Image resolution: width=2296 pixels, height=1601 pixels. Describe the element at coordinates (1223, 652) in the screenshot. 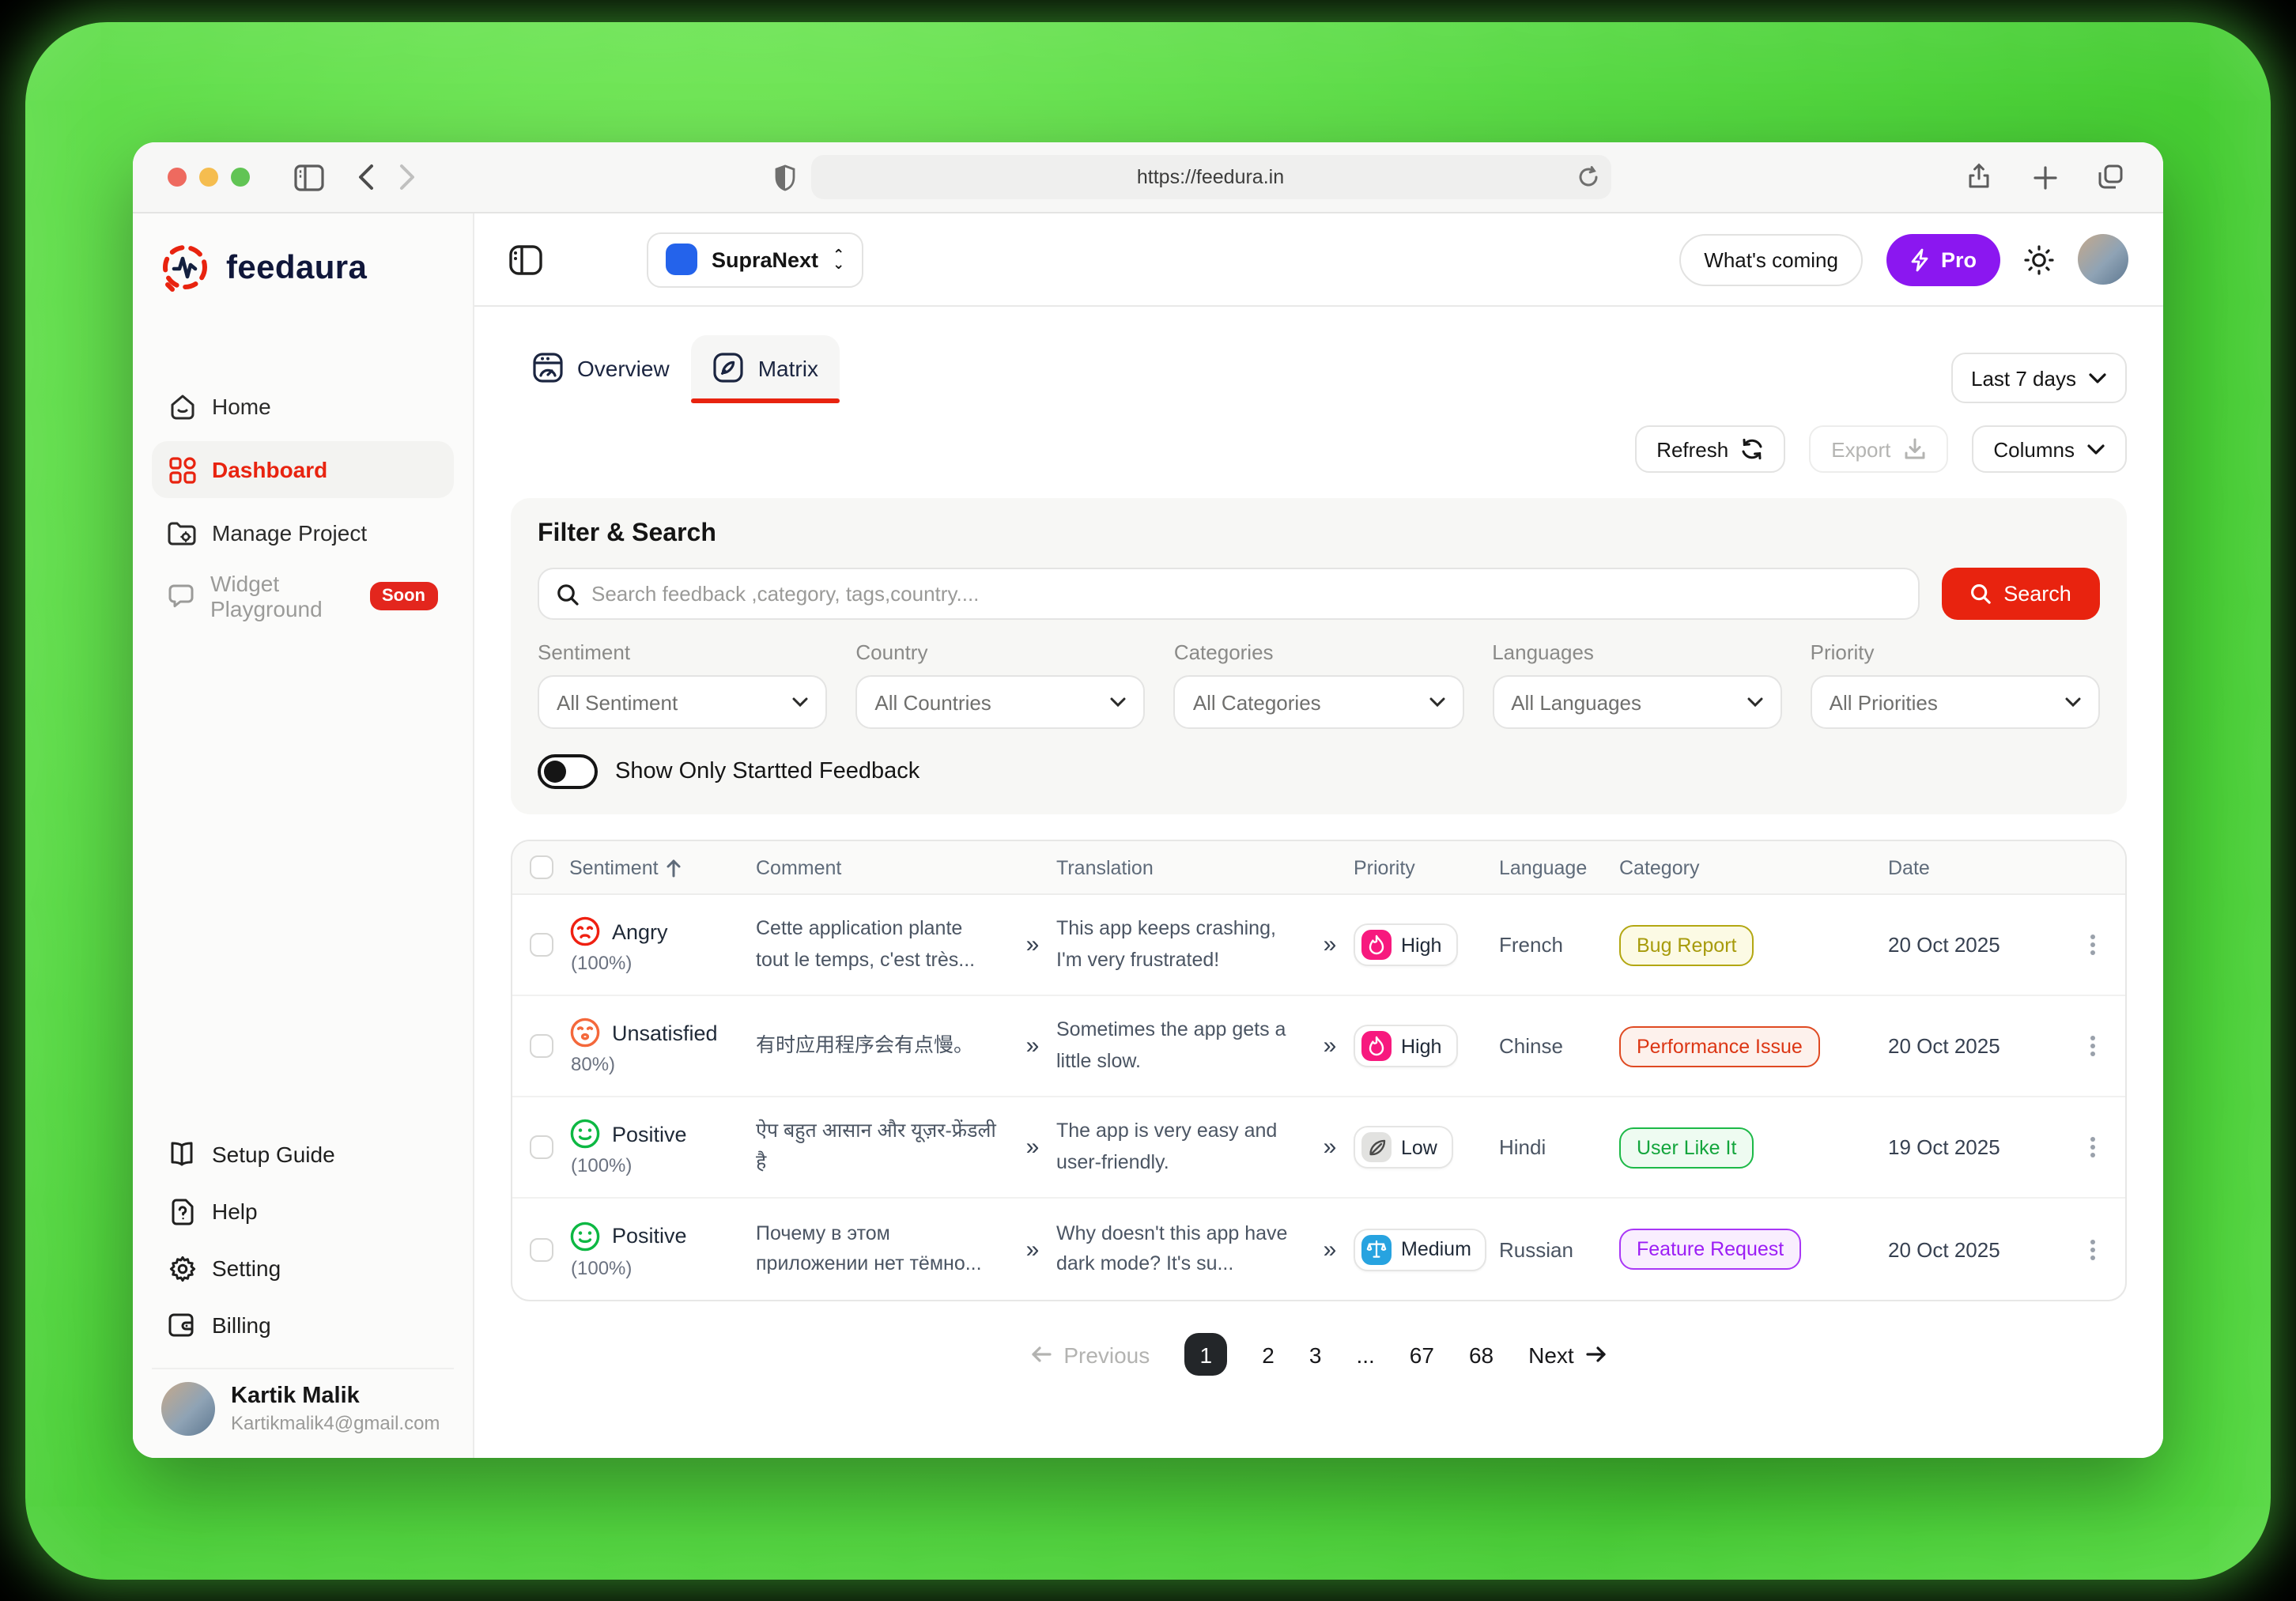

I see `filter-label-categories: Categories` at that location.